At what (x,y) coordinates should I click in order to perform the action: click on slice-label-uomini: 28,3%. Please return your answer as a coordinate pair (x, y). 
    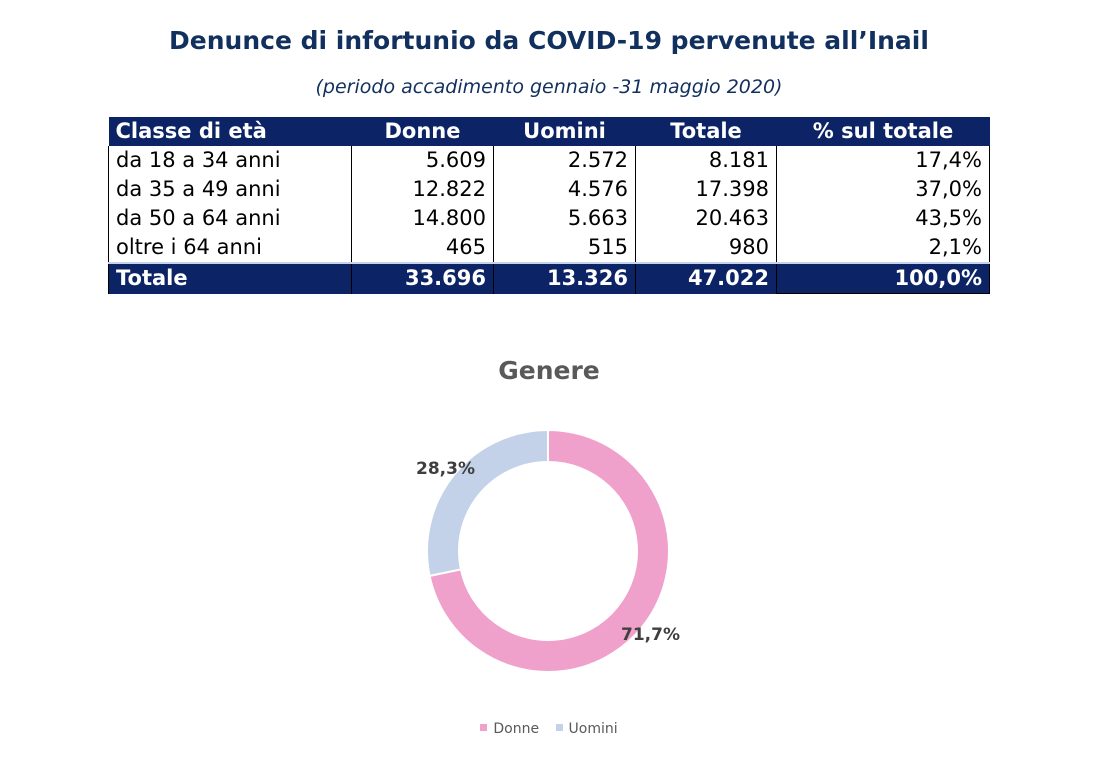
    Looking at the image, I should click on (445, 469).